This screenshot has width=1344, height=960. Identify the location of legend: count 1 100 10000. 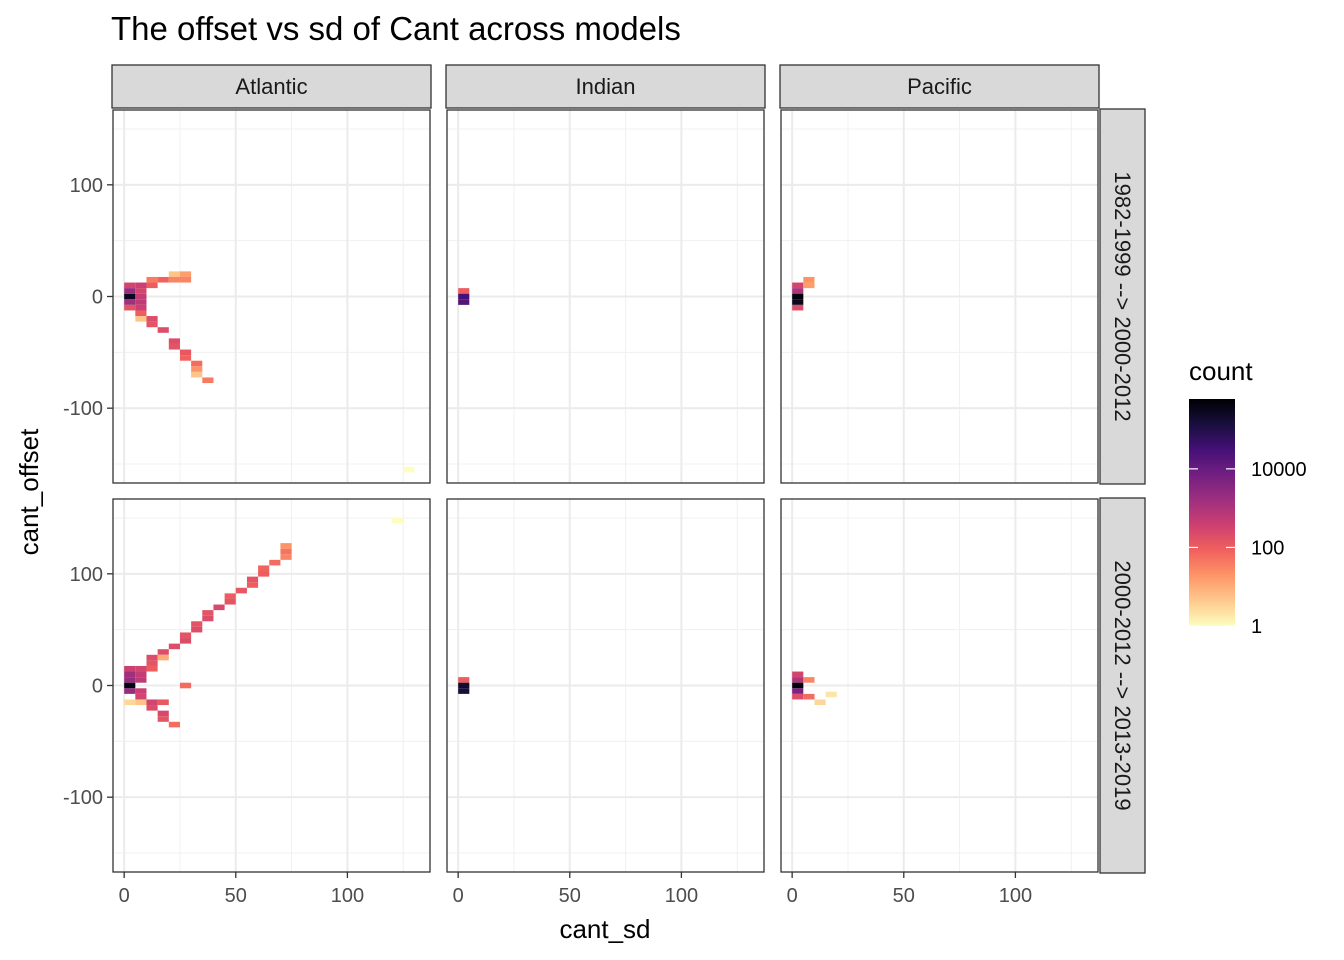
(1248, 497).